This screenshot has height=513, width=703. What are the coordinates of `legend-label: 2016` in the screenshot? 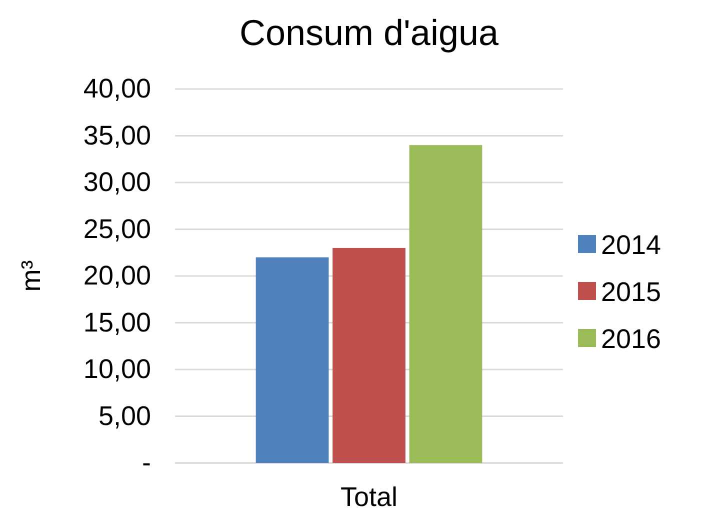 It's located at (631, 339).